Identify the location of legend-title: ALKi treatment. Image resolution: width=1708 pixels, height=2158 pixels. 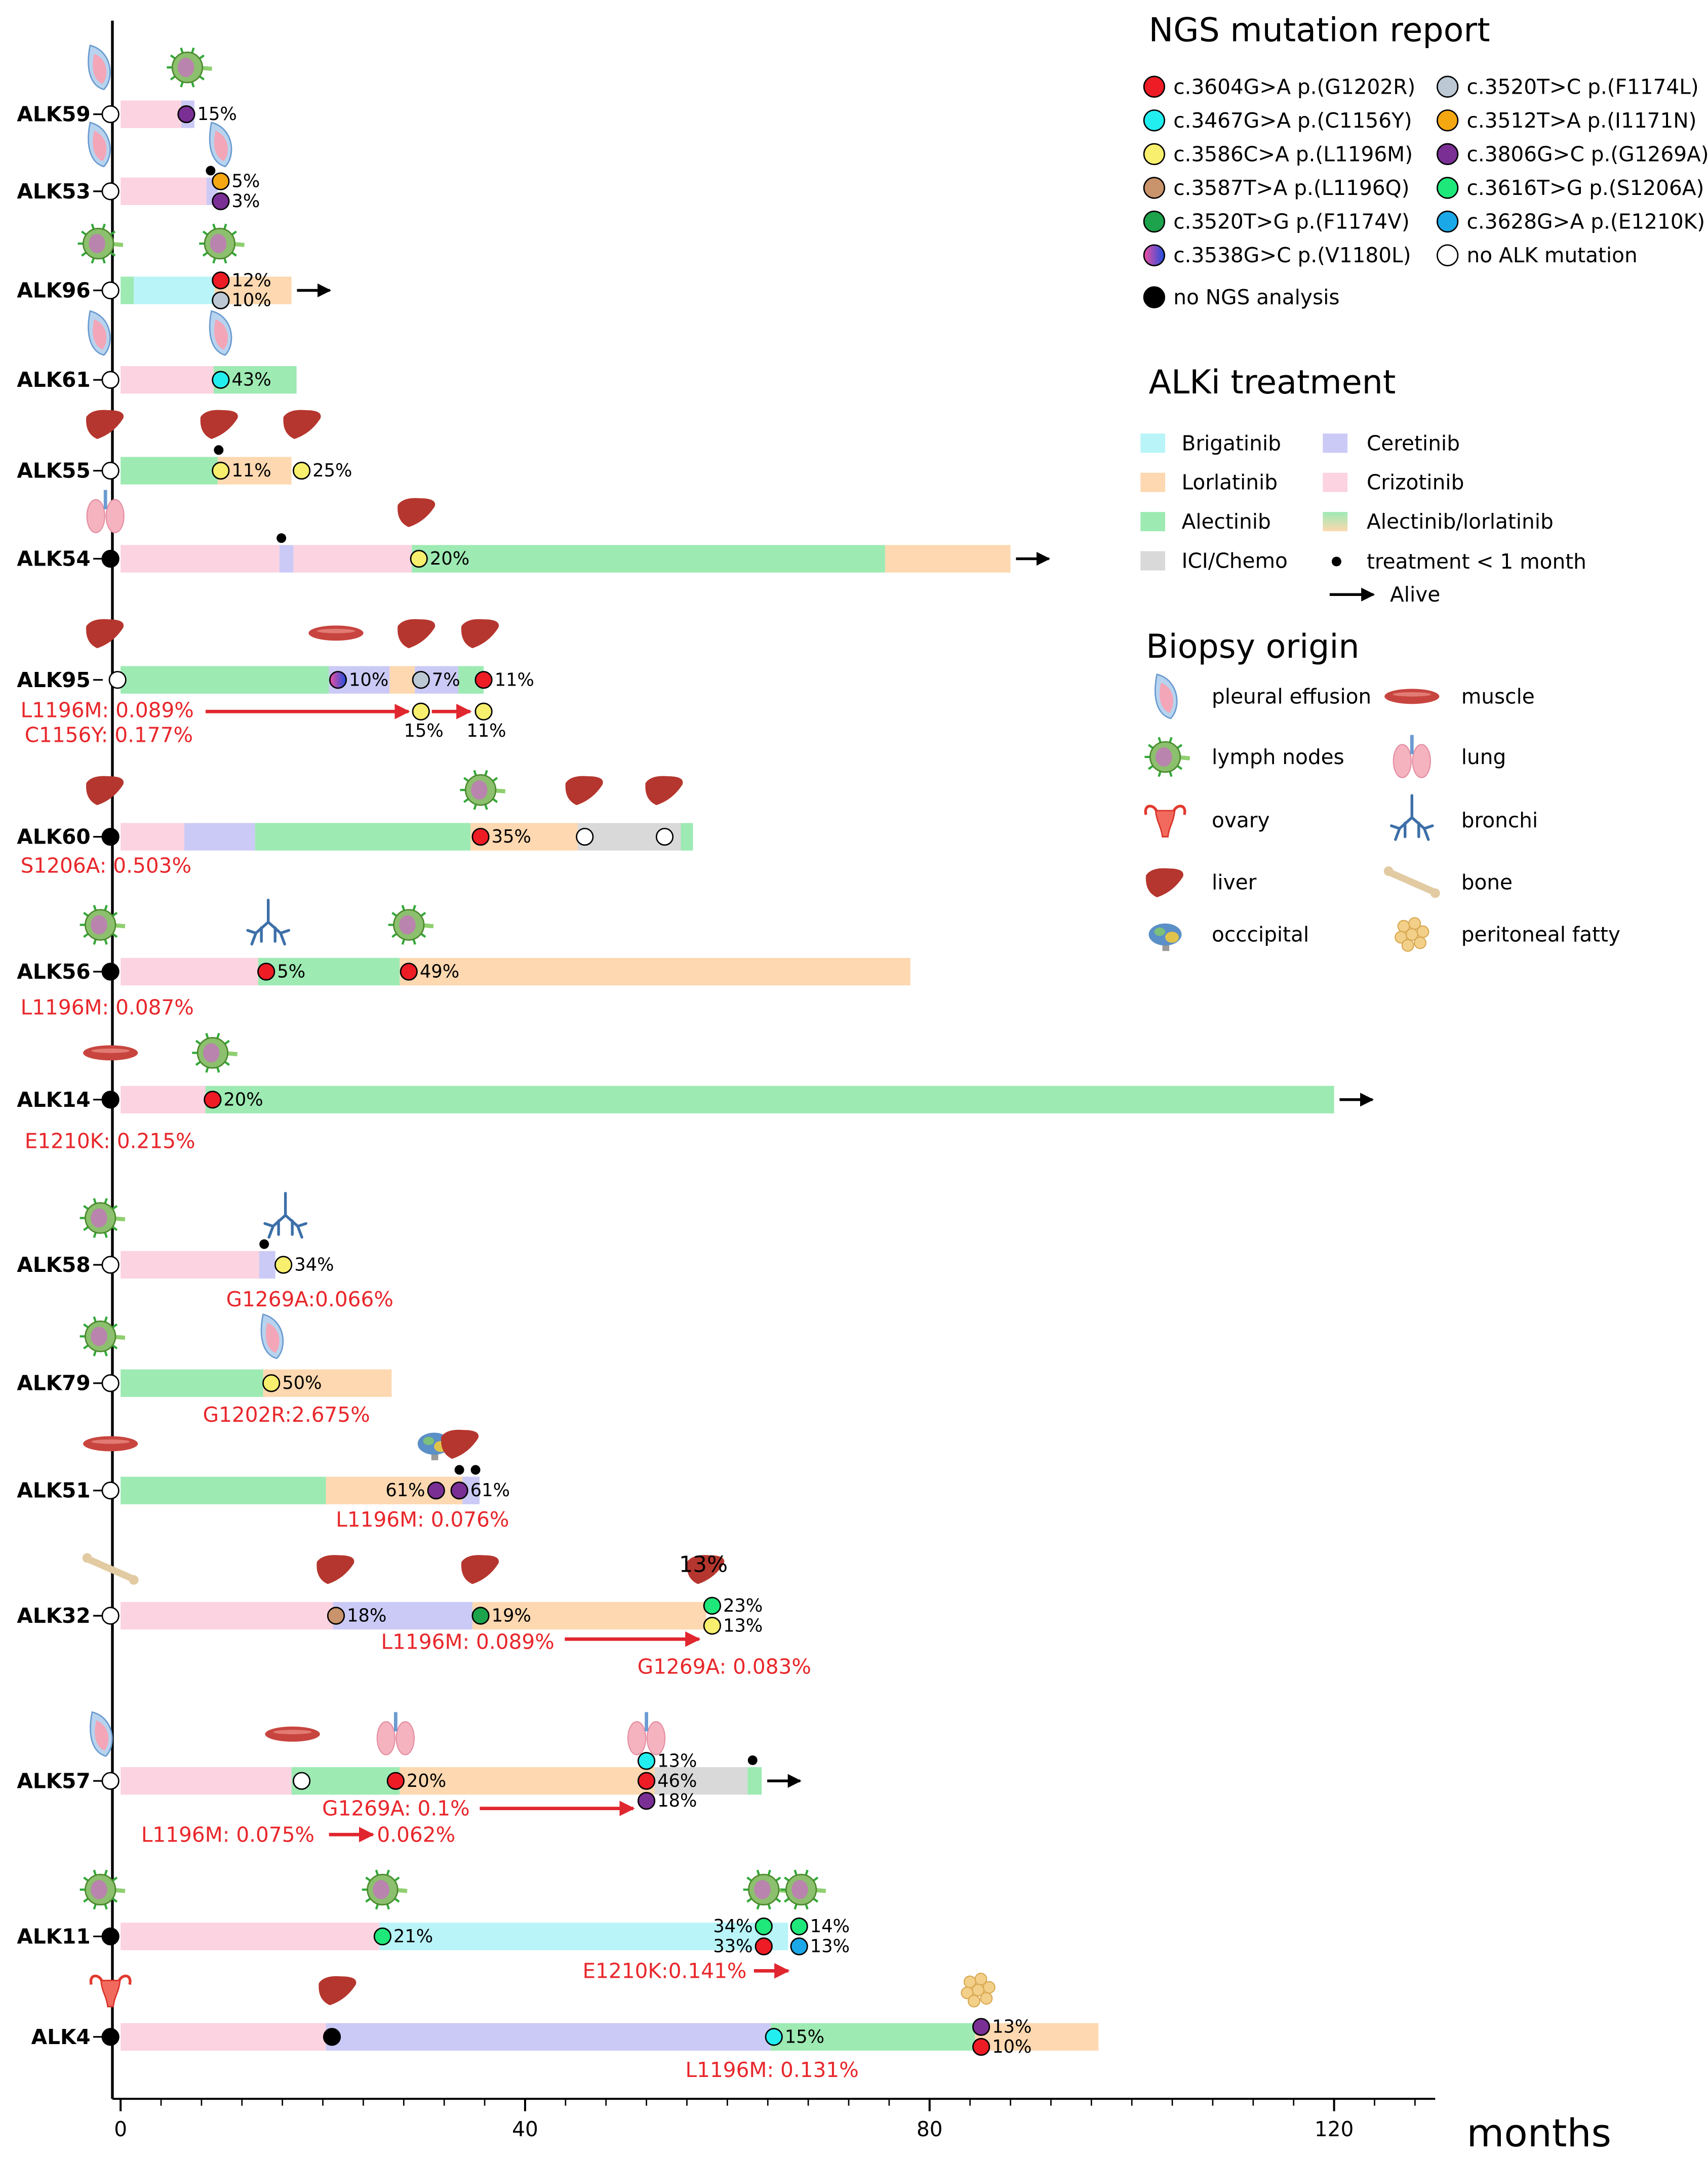
(1272, 383).